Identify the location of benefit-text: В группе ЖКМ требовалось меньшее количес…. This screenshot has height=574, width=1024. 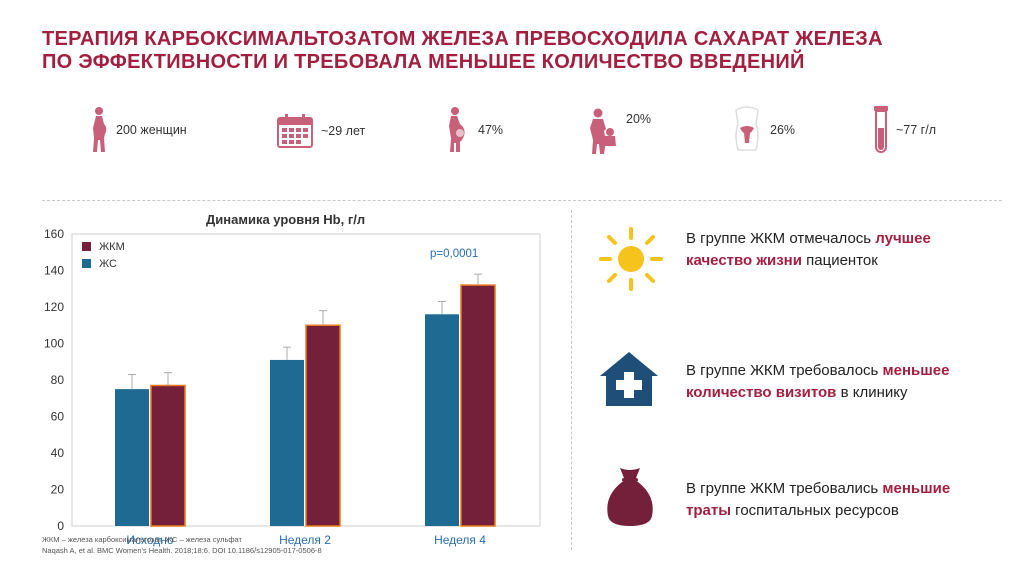
(836, 382).